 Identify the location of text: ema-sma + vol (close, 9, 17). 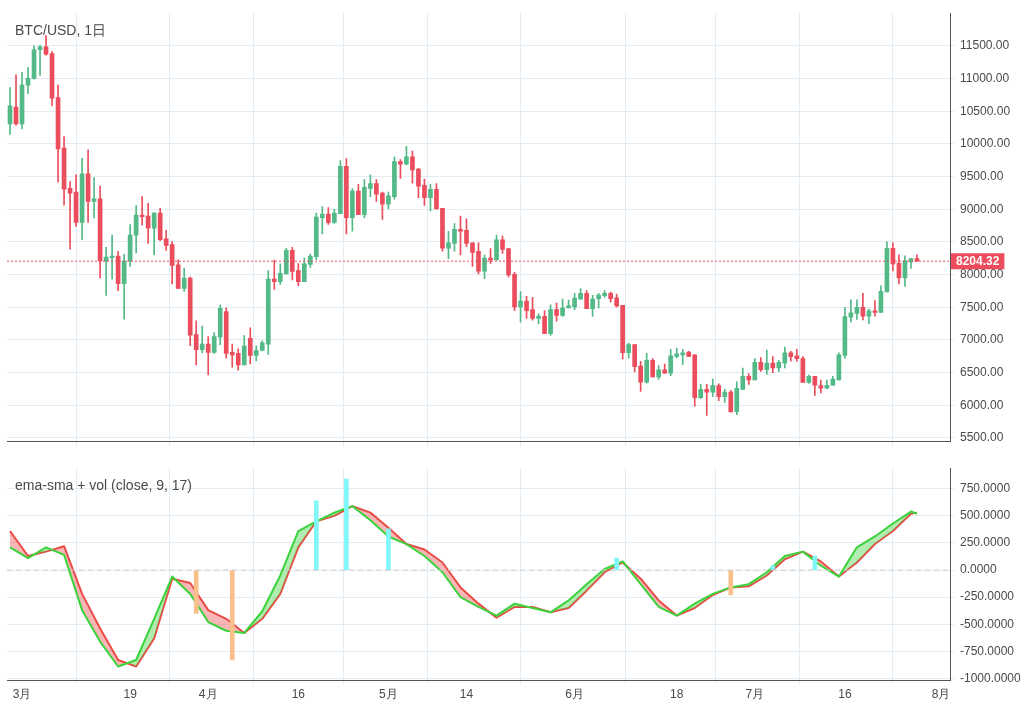
(104, 485).